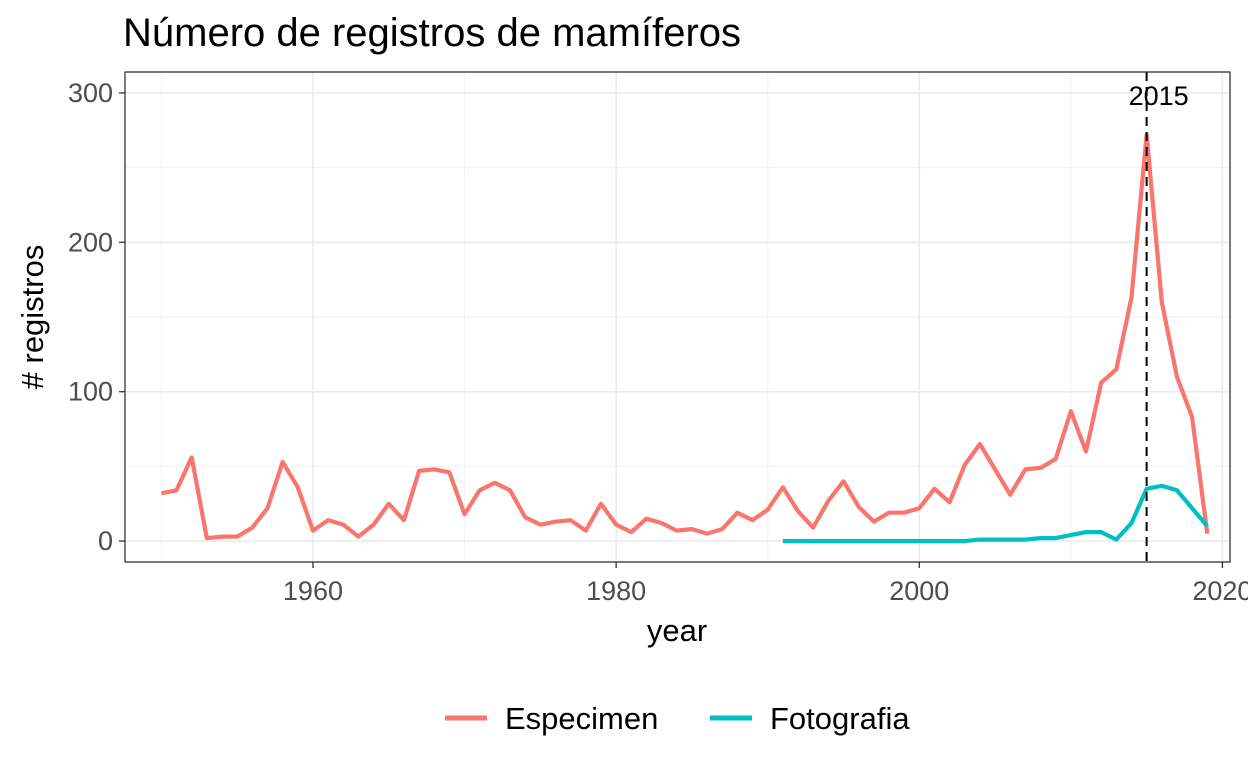  What do you see at coordinates (313, 591) in the screenshot?
I see `x-tick-label: 1960` at bounding box center [313, 591].